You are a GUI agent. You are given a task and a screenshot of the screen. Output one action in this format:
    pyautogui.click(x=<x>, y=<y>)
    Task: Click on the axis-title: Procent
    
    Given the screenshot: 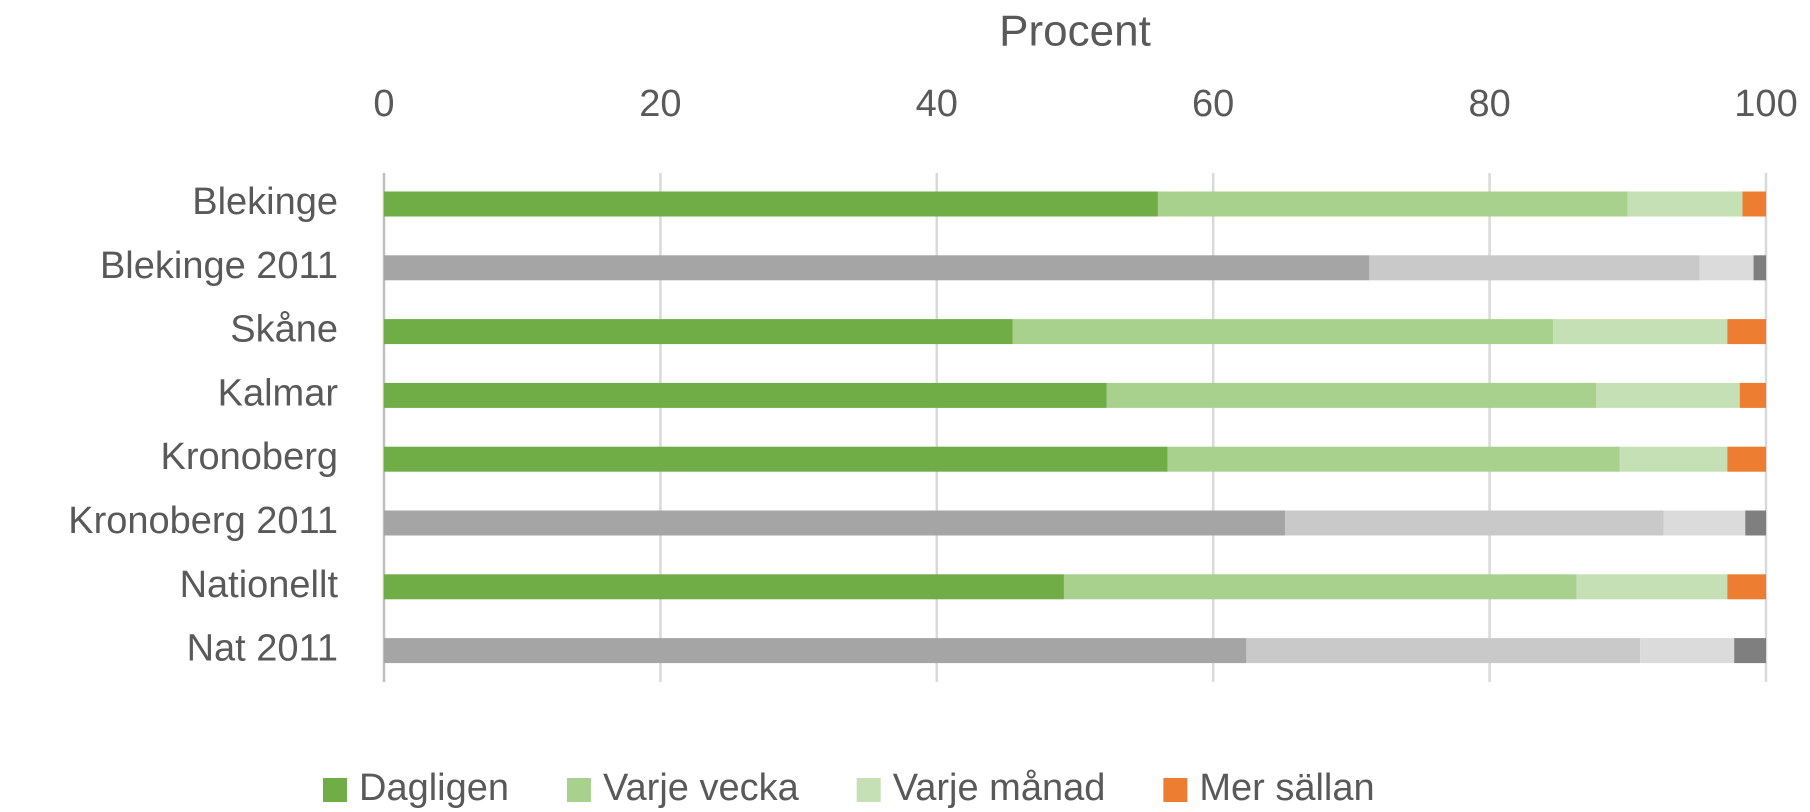 What is the action you would take?
    pyautogui.click(x=1075, y=31)
    